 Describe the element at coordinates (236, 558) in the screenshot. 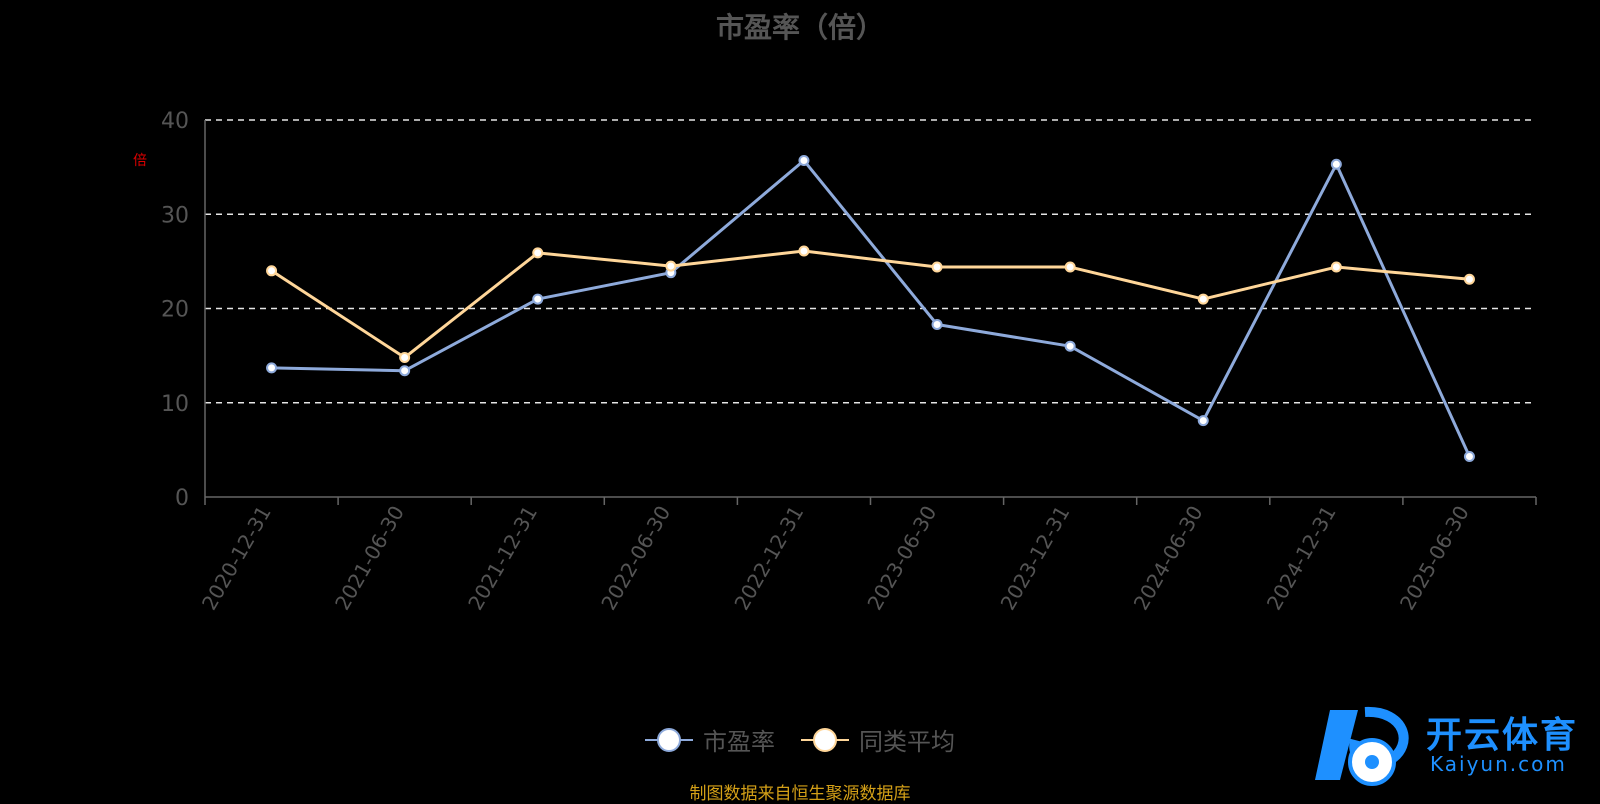

I see `x-tick-label: 2020-12-31` at that location.